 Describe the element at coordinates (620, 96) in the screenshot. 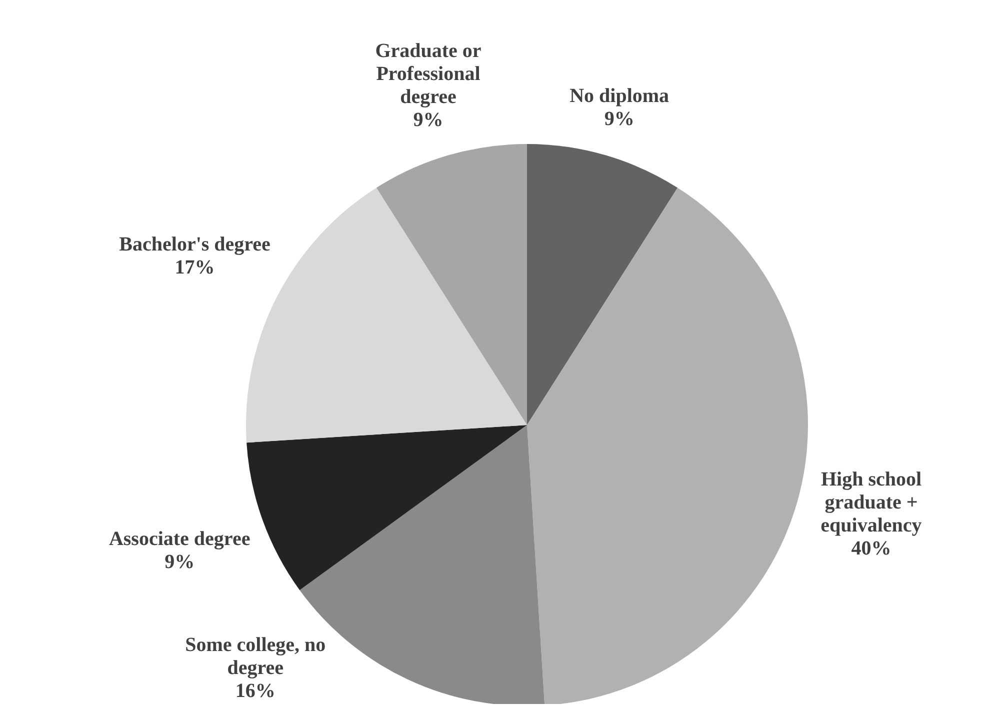

I see `slice-label: No diploma` at that location.